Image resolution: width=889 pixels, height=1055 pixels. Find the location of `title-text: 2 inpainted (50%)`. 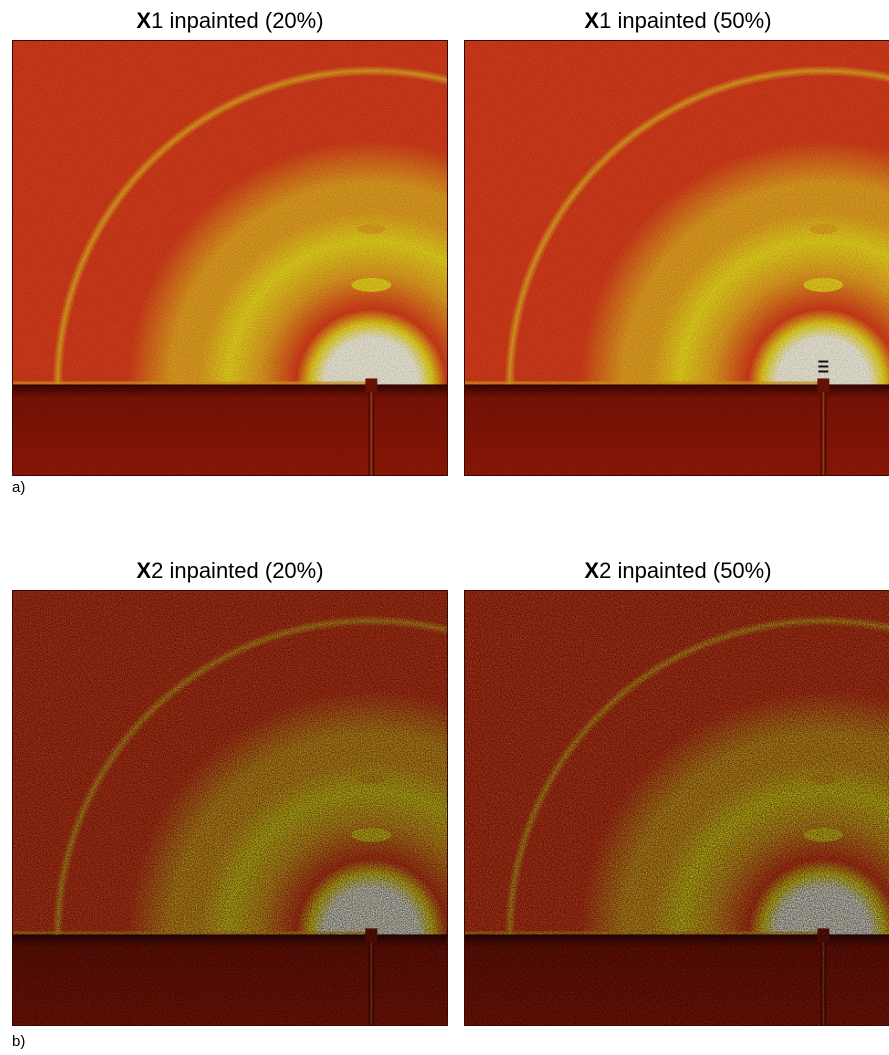

title-text: 2 inpainted (50%) is located at coordinates (685, 570).